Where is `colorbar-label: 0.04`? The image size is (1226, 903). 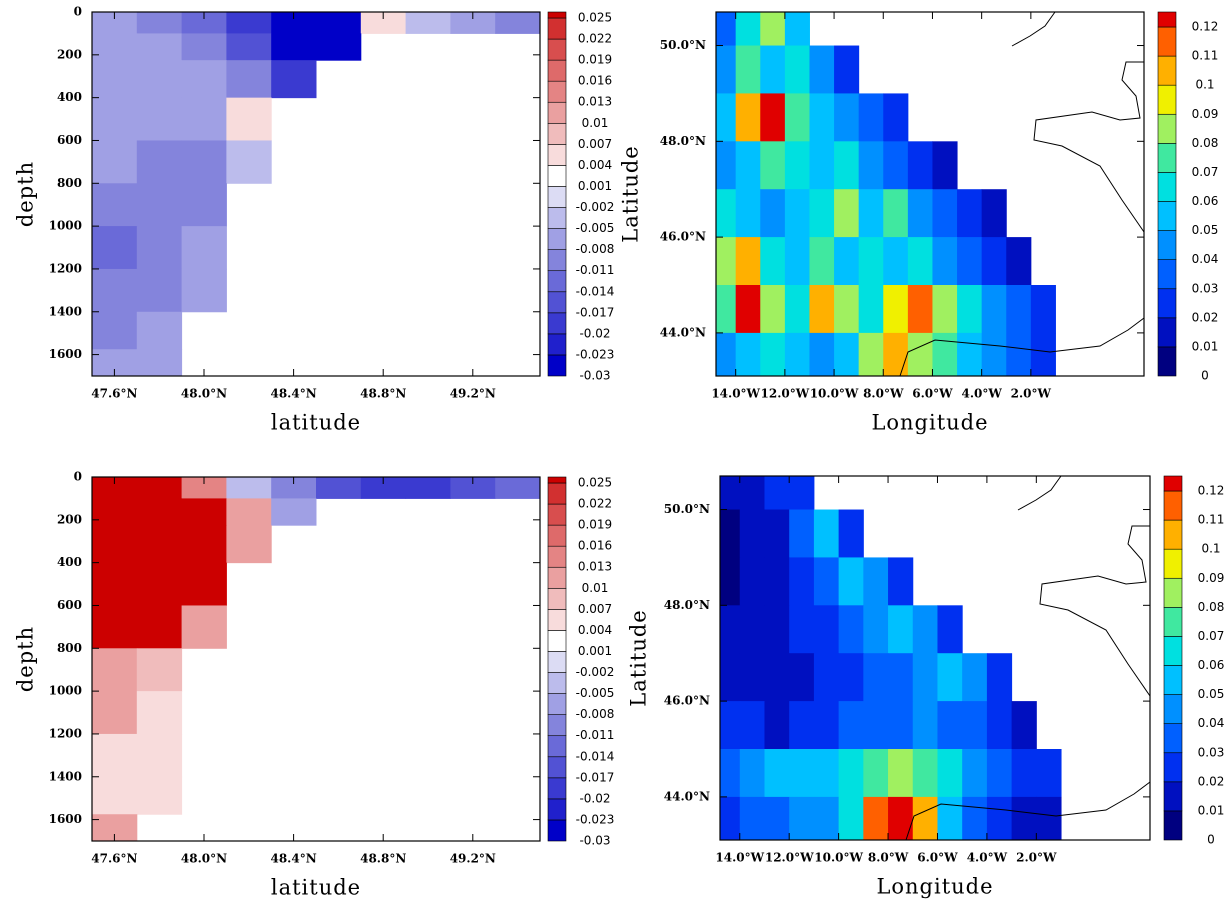
colorbar-label: 0.04 is located at coordinates (1205, 259).